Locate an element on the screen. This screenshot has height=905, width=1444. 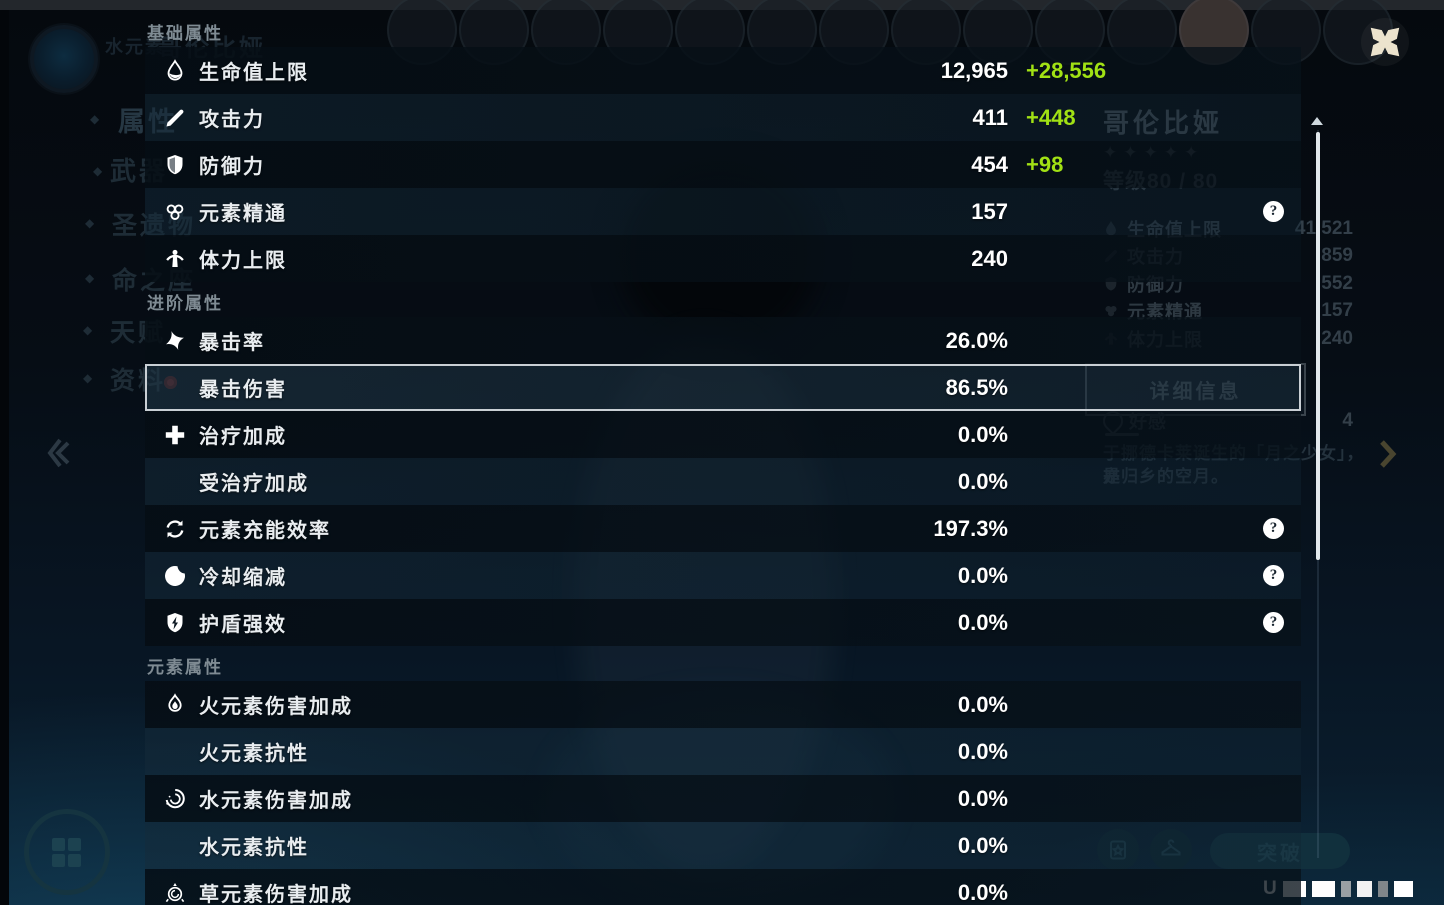
stat-bonus-value: +28,556 is located at coordinates (1066, 70).